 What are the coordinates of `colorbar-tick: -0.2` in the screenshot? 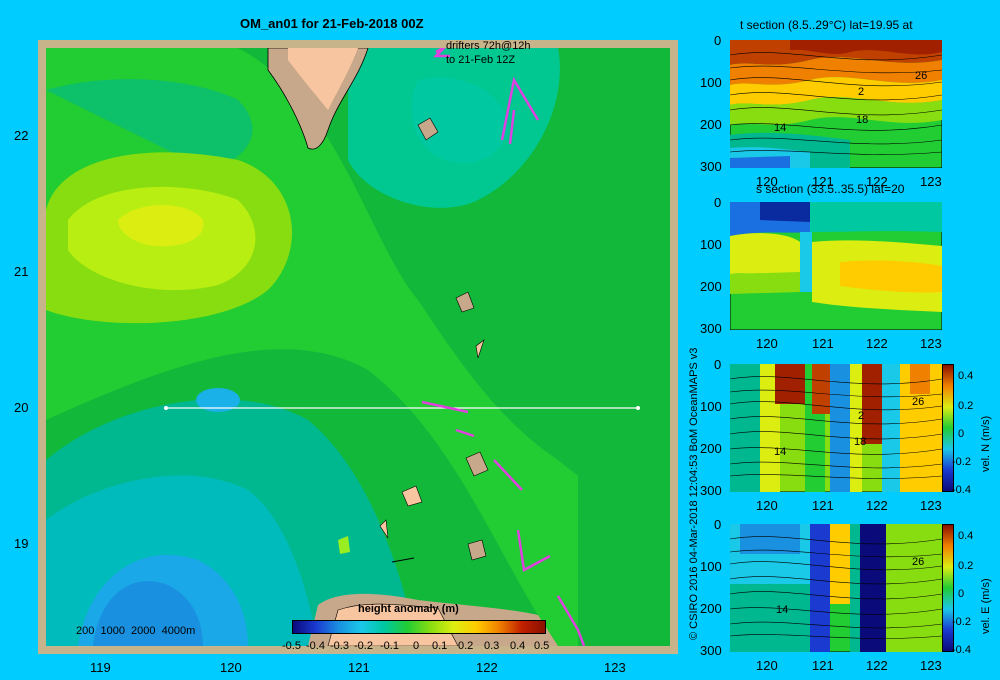 It's located at (363, 646).